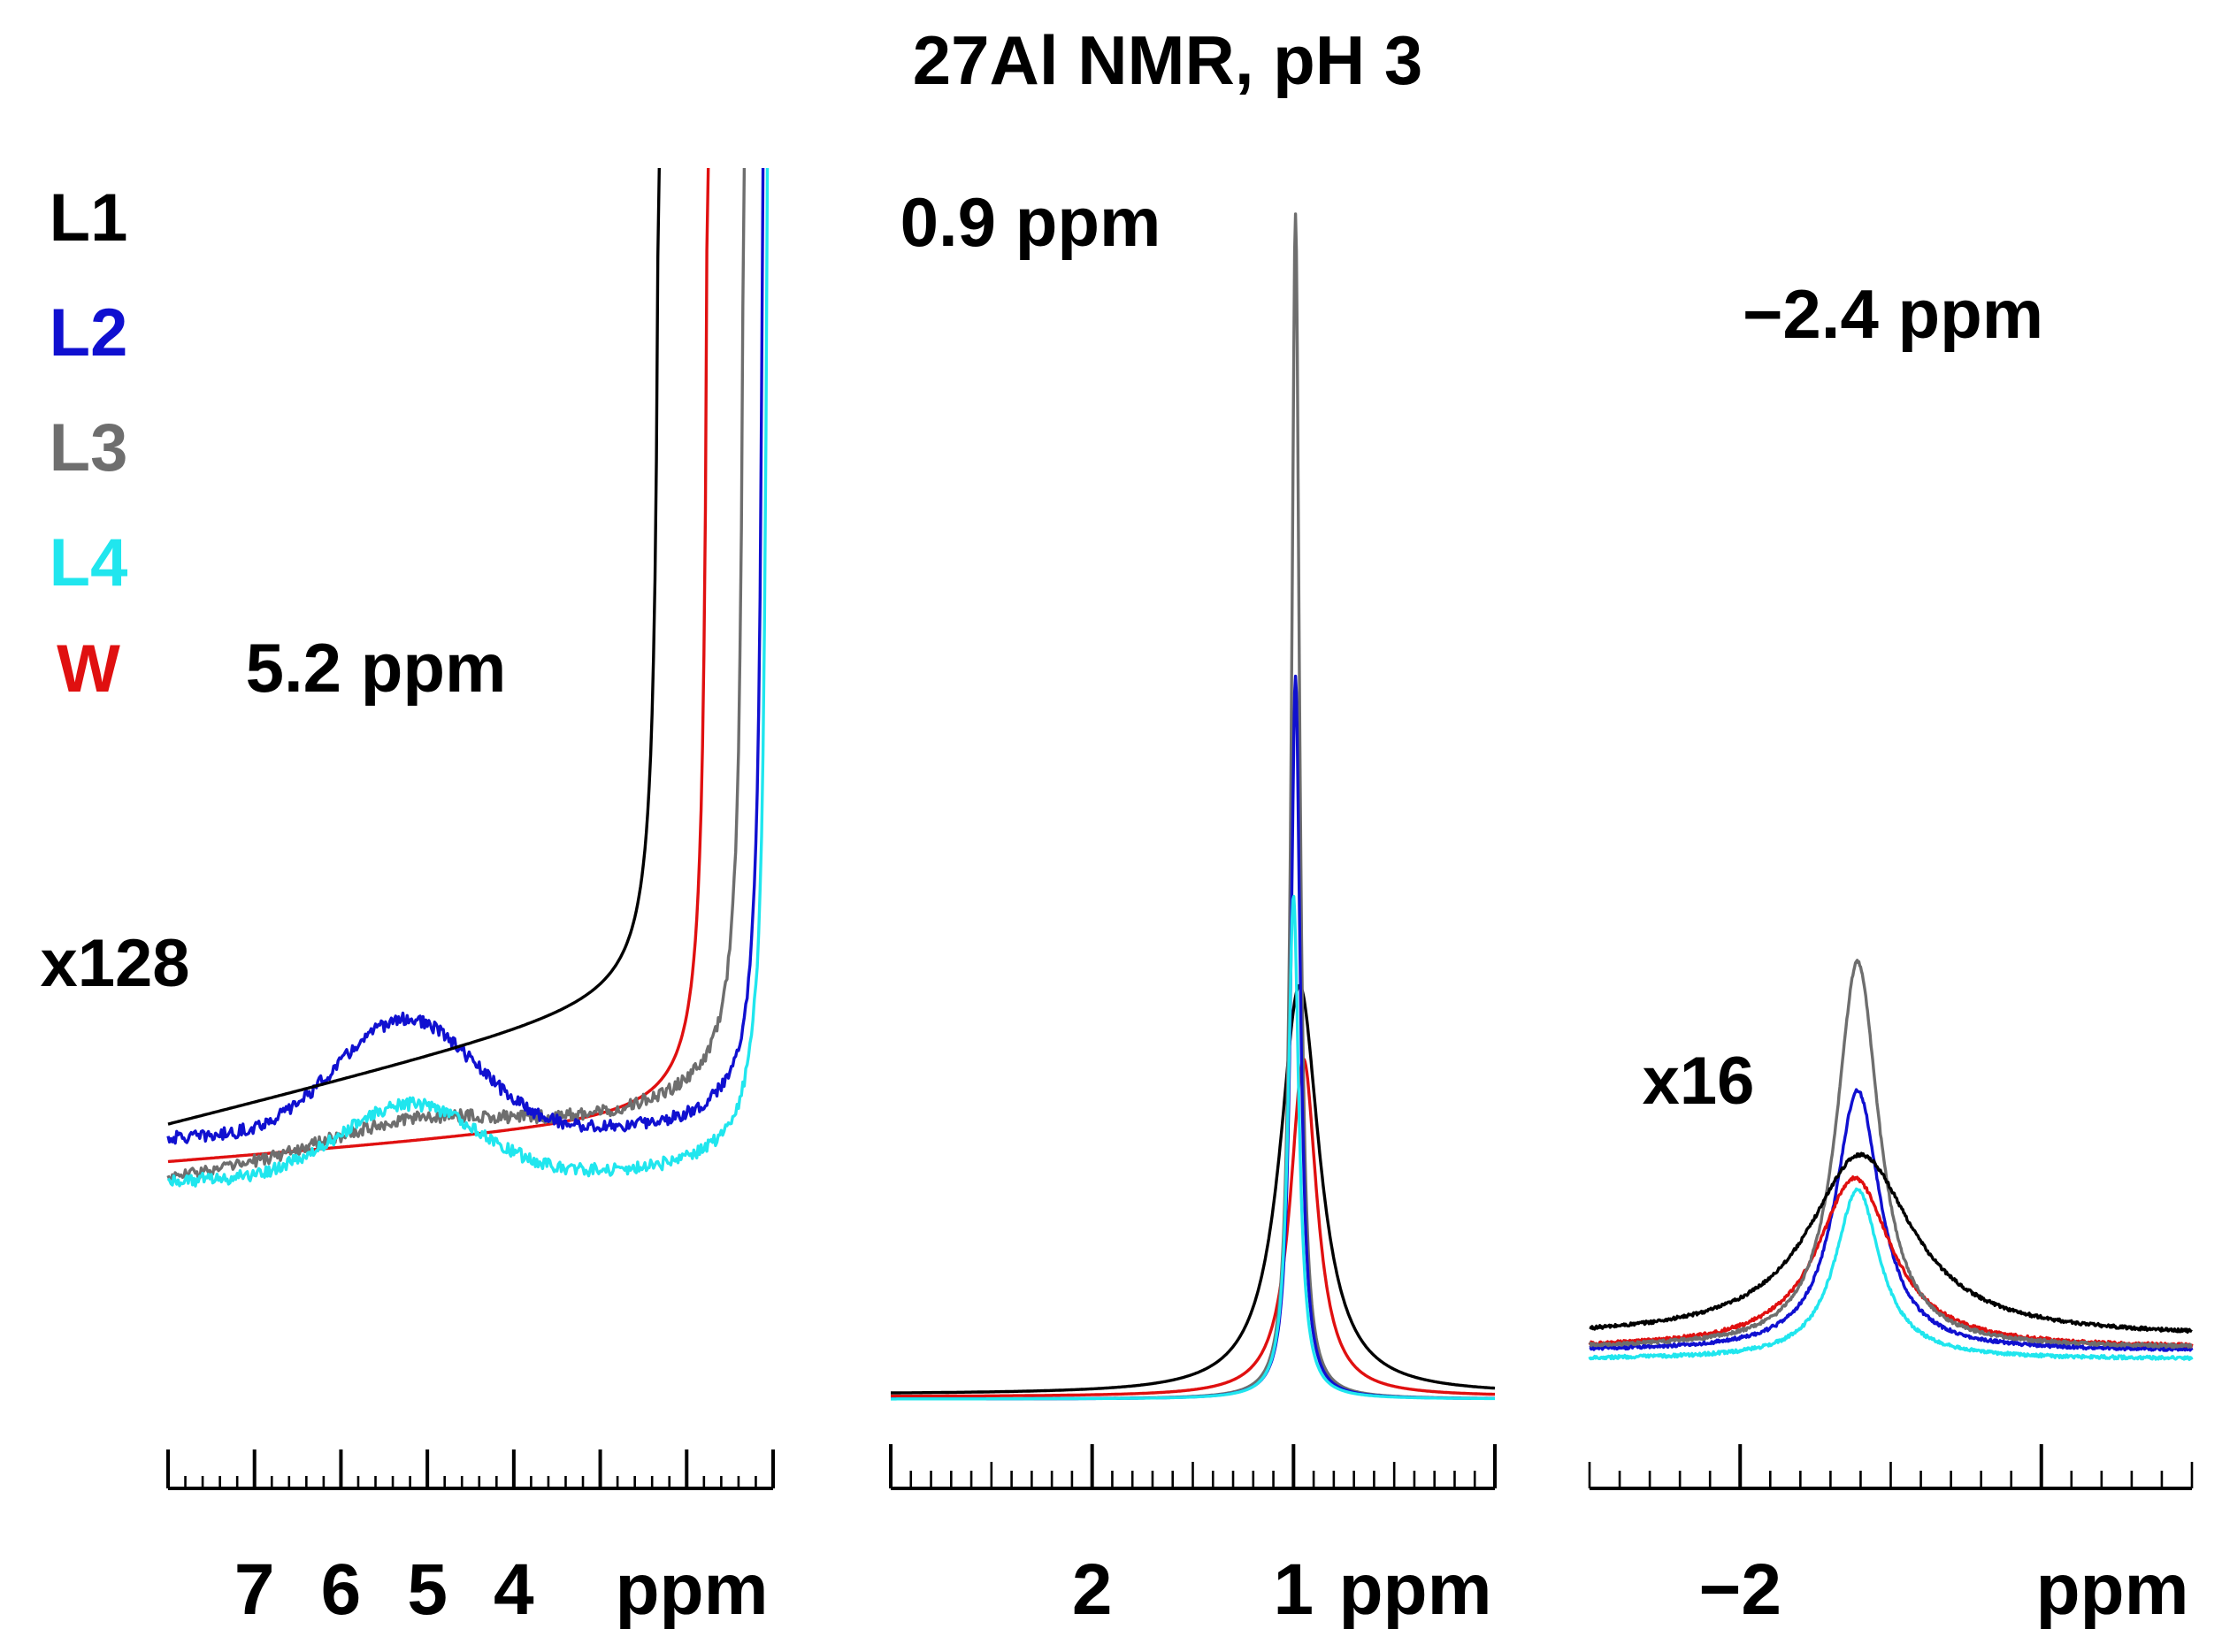 Image resolution: width=2222 pixels, height=1652 pixels. What do you see at coordinates (89, 333) in the screenshot?
I see `legend-entry-l2: L2` at bounding box center [89, 333].